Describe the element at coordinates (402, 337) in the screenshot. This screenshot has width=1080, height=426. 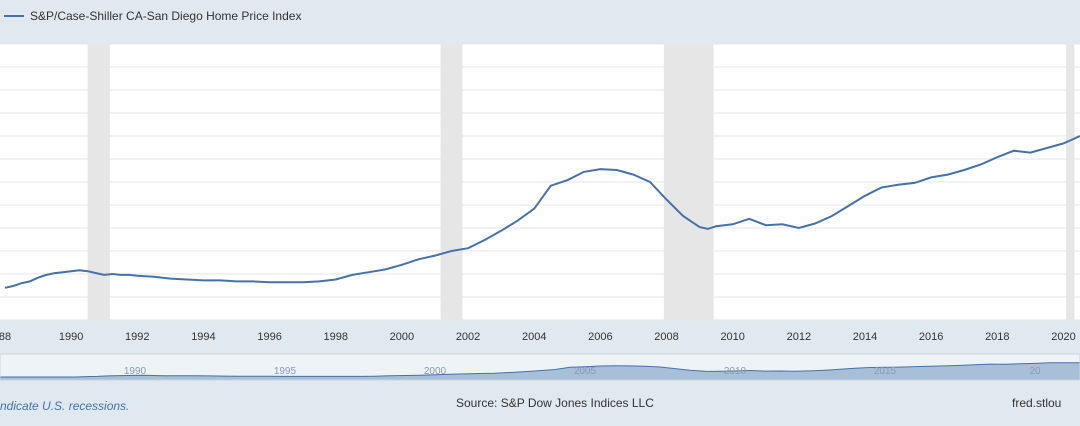
I see `x-tick-label: 2000` at that location.